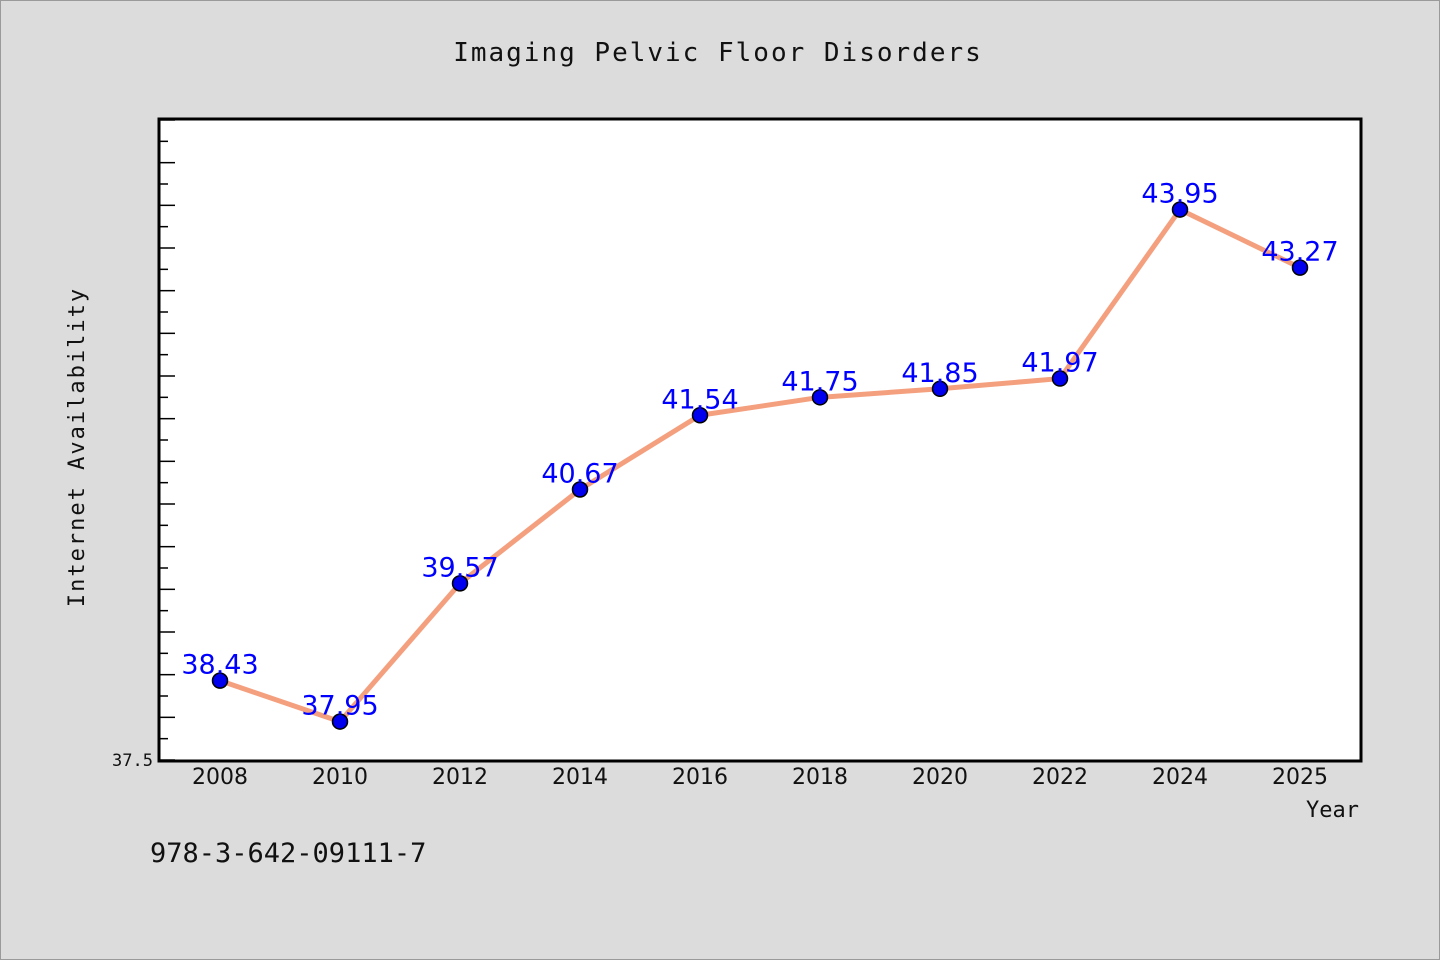  Describe the element at coordinates (167, 440) in the screenshot. I see `y-axis-ticks` at that location.